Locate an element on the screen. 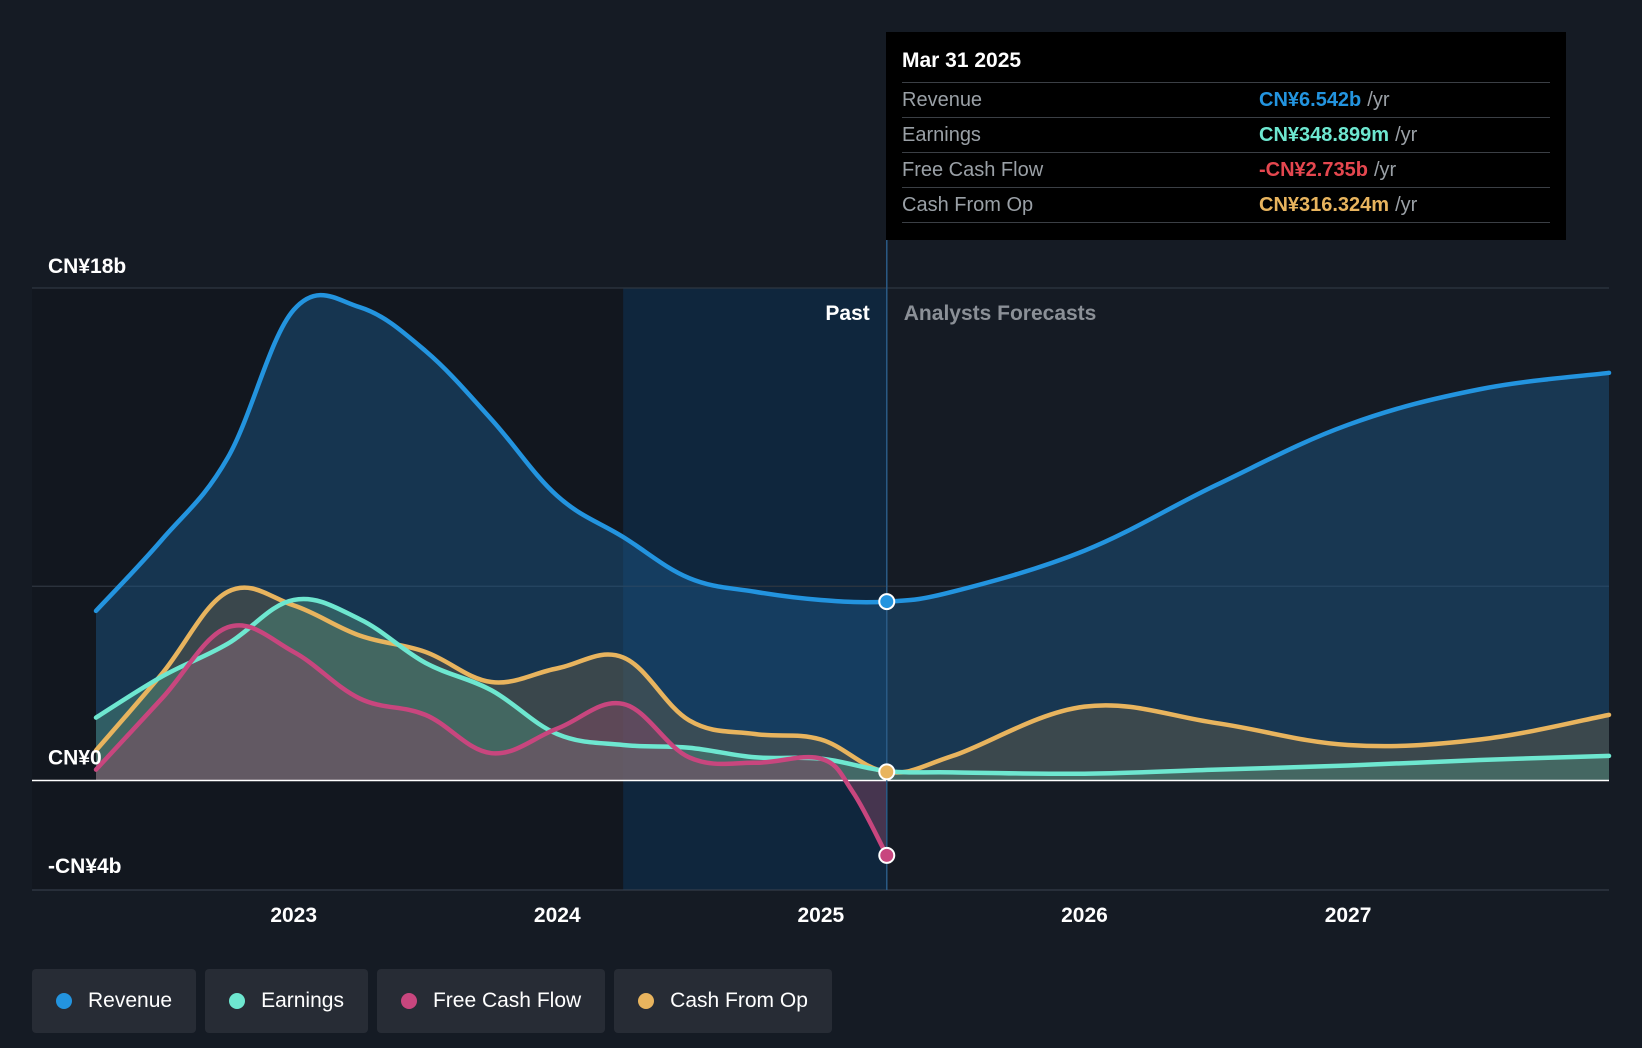  legend-item-cash-from-op: Cash From Op is located at coordinates (723, 1001).